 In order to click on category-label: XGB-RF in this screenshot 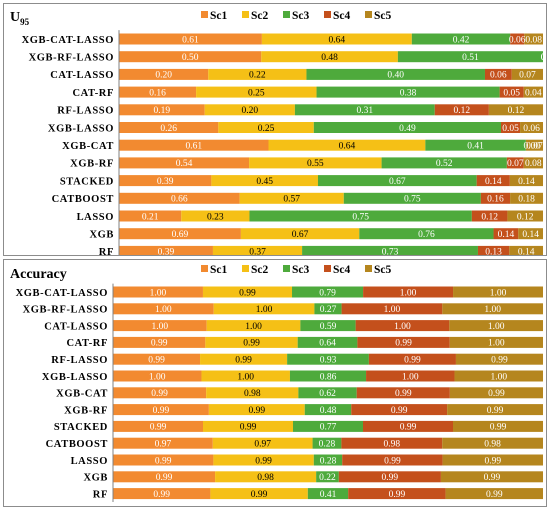, I will do `click(92, 164)`.